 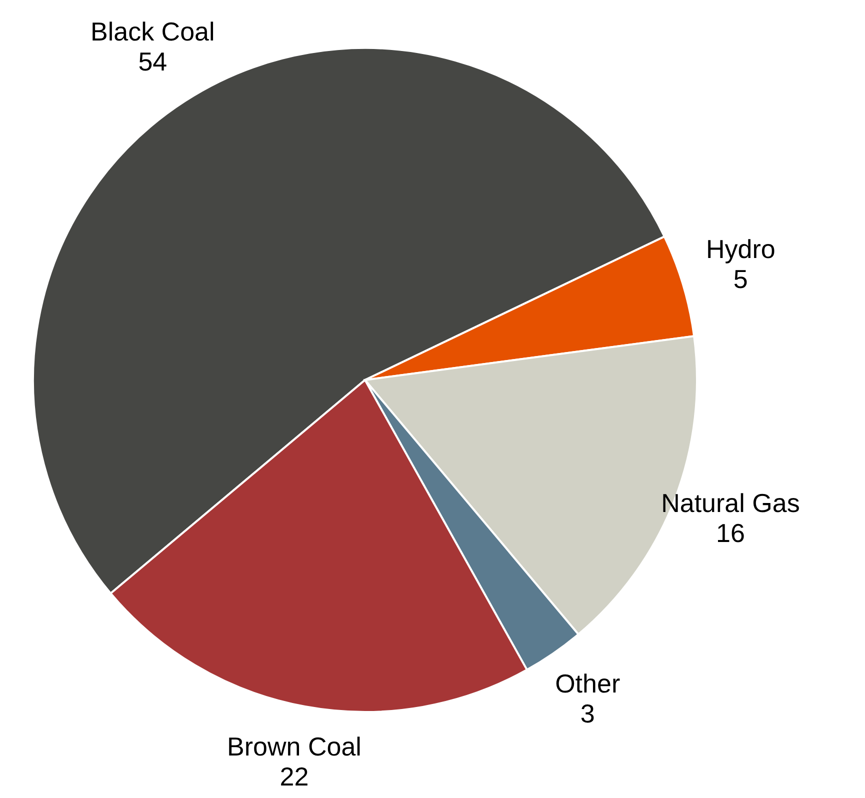 What do you see at coordinates (294, 747) in the screenshot?
I see `slice-label: Brown Coal` at bounding box center [294, 747].